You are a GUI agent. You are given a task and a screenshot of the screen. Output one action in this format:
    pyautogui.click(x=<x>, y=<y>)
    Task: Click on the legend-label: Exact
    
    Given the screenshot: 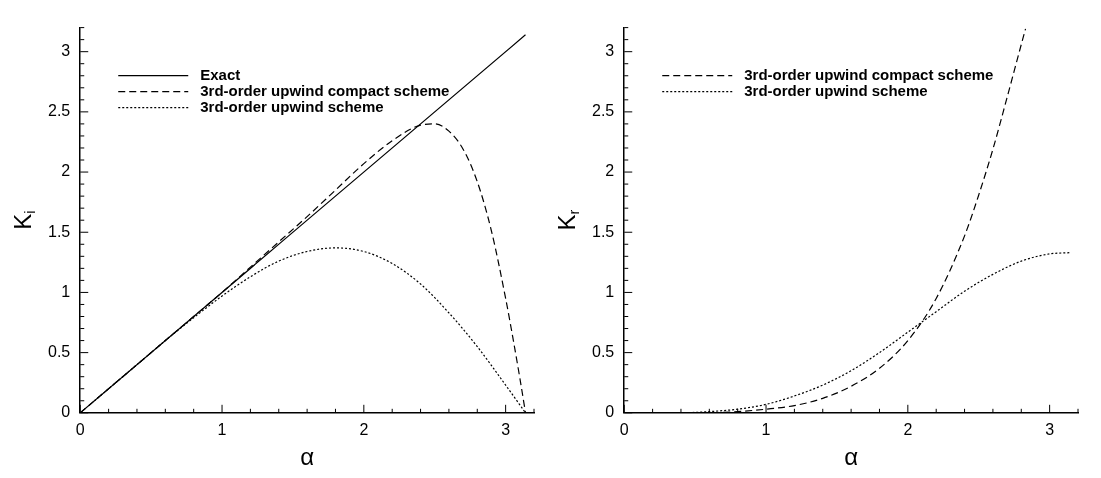 What is the action you would take?
    pyautogui.click(x=220, y=74)
    